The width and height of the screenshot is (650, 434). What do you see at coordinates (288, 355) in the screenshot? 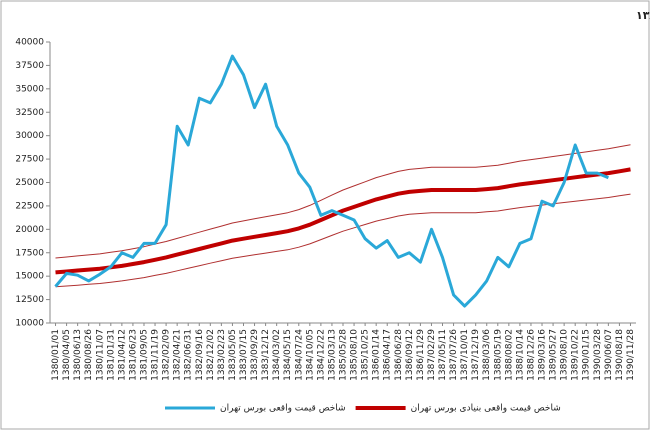
I see `x-tick-label: 1384/05/15` at bounding box center [288, 355].